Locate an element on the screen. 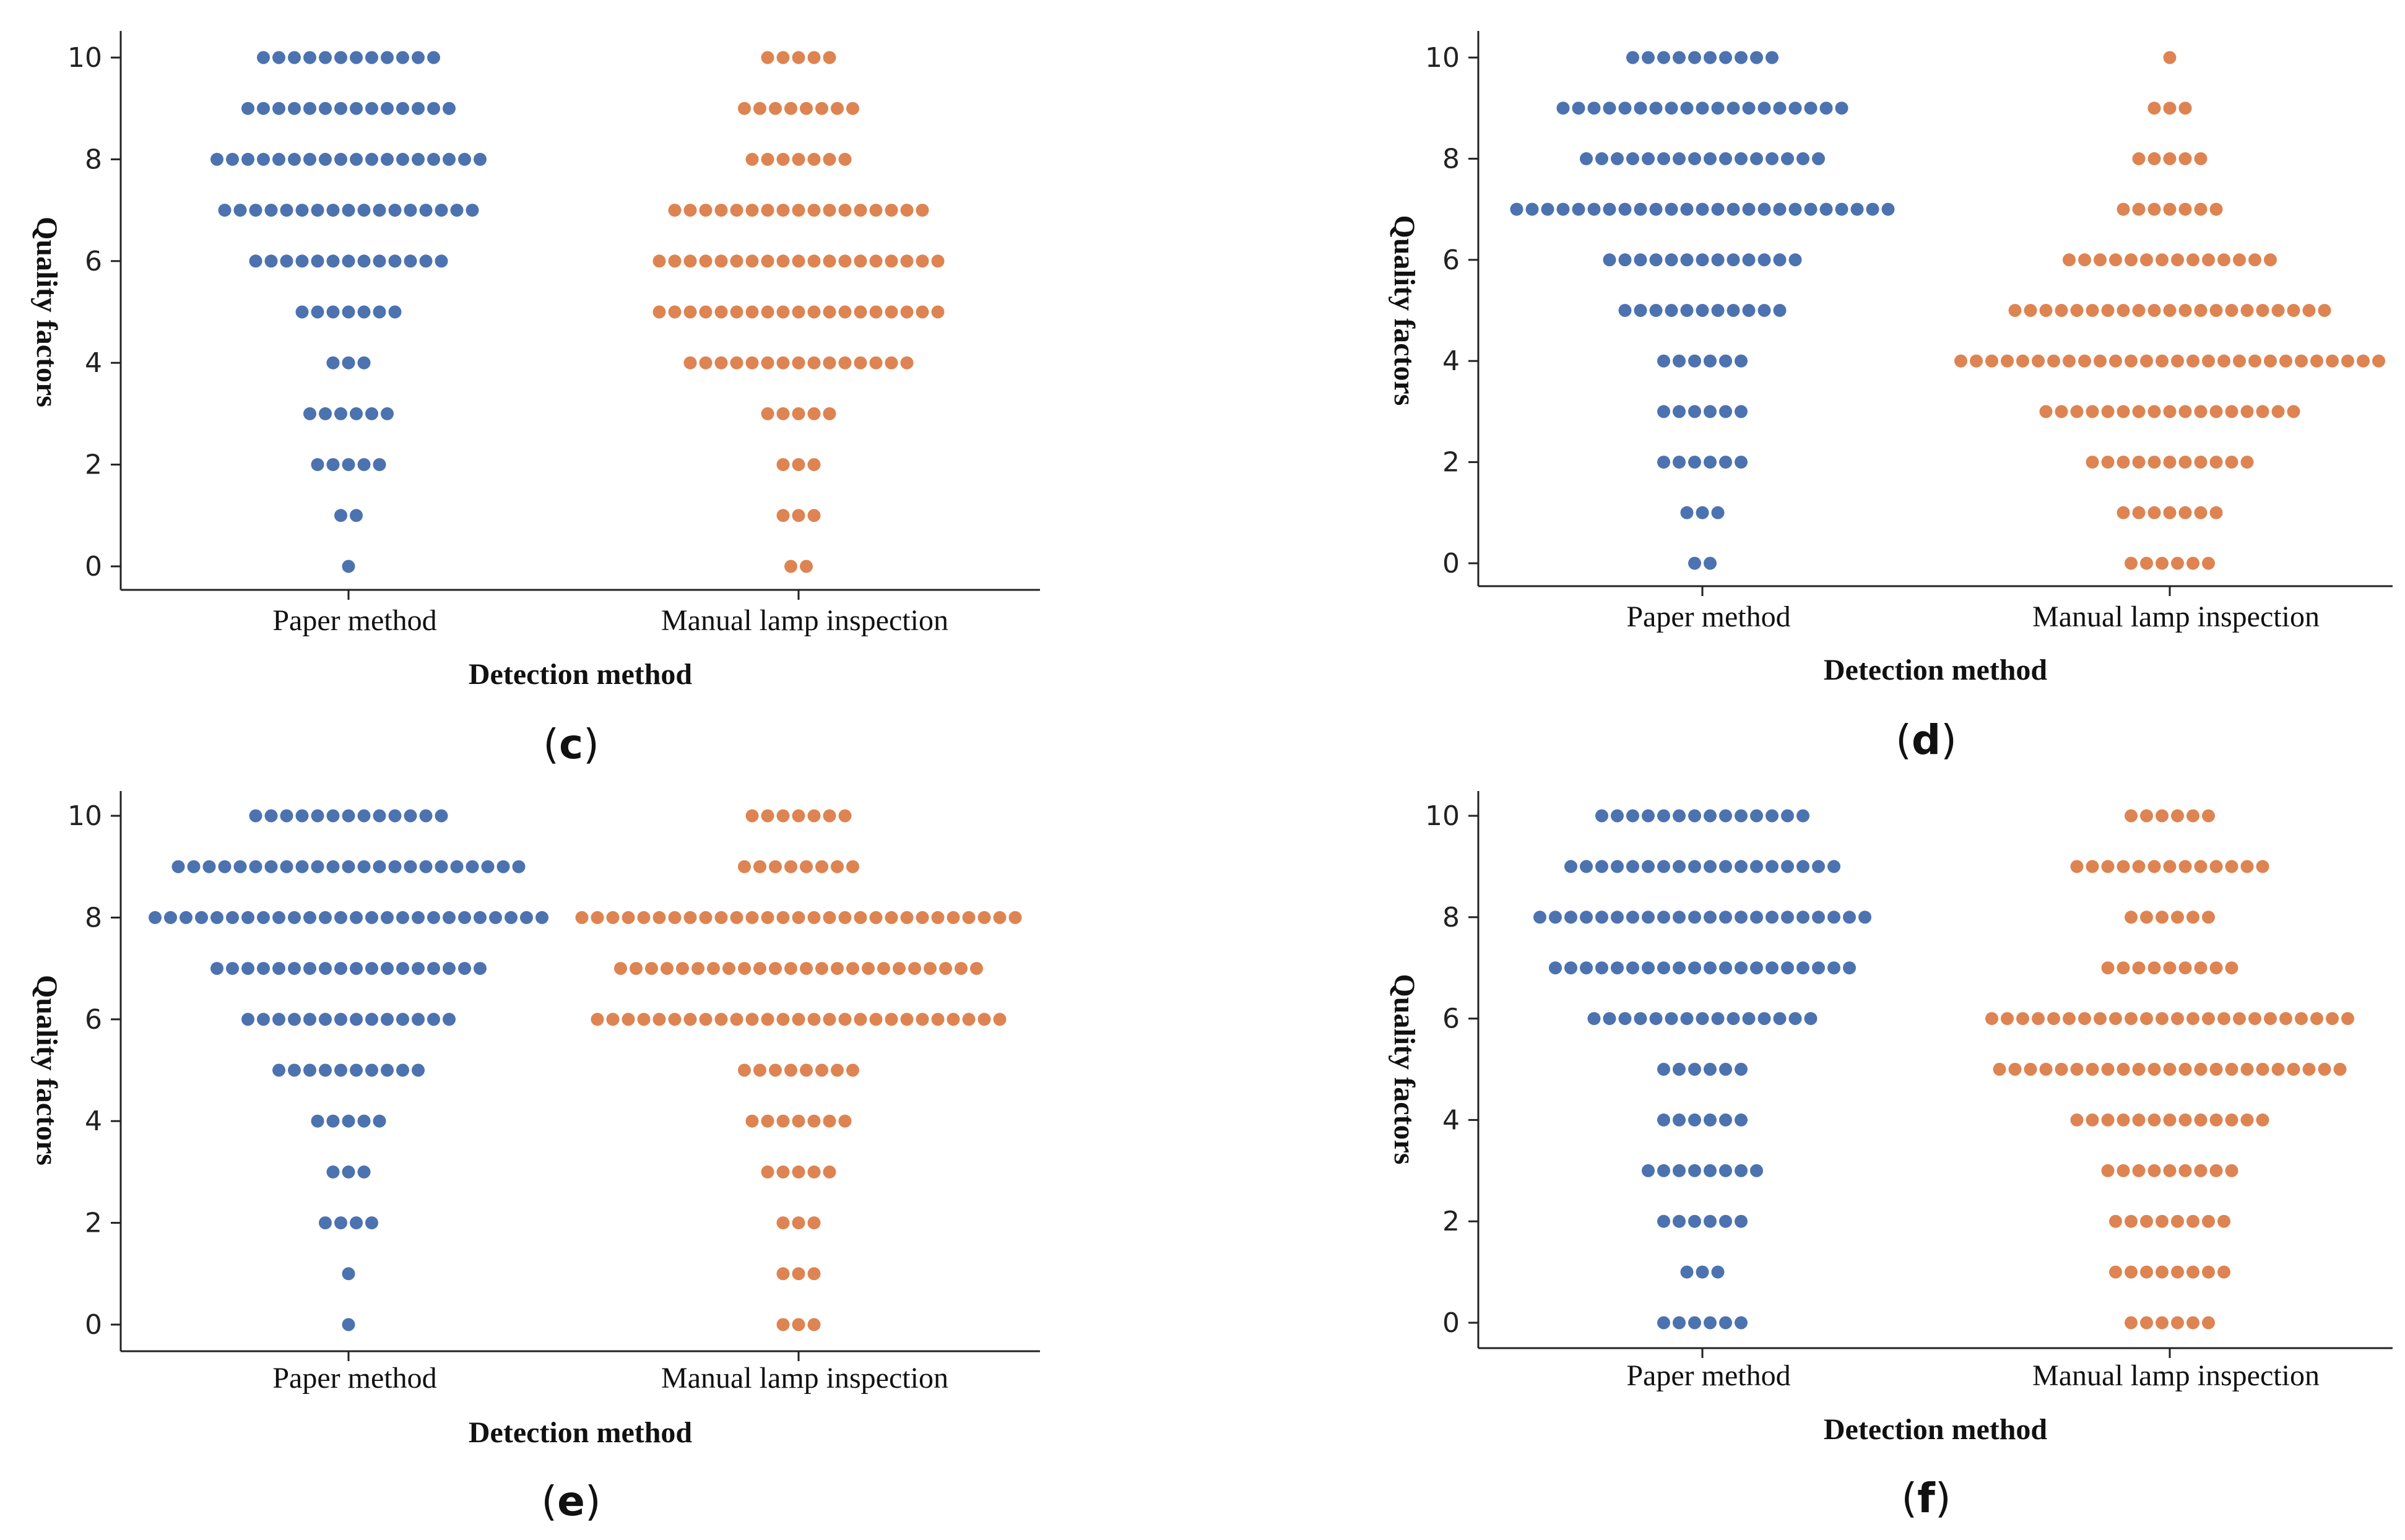 Image resolution: width=2405 pixels, height=1540 pixels. panel-label-letter: d is located at coordinates (1926, 740).